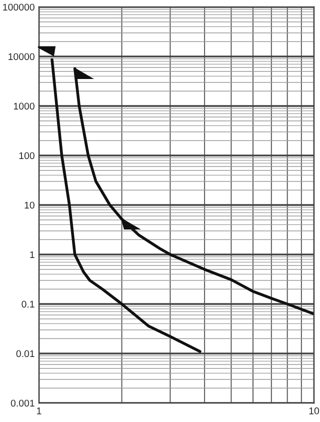 This screenshot has height=422, width=320. I want to click on y-tick-label: 0.001, so click(22, 403).